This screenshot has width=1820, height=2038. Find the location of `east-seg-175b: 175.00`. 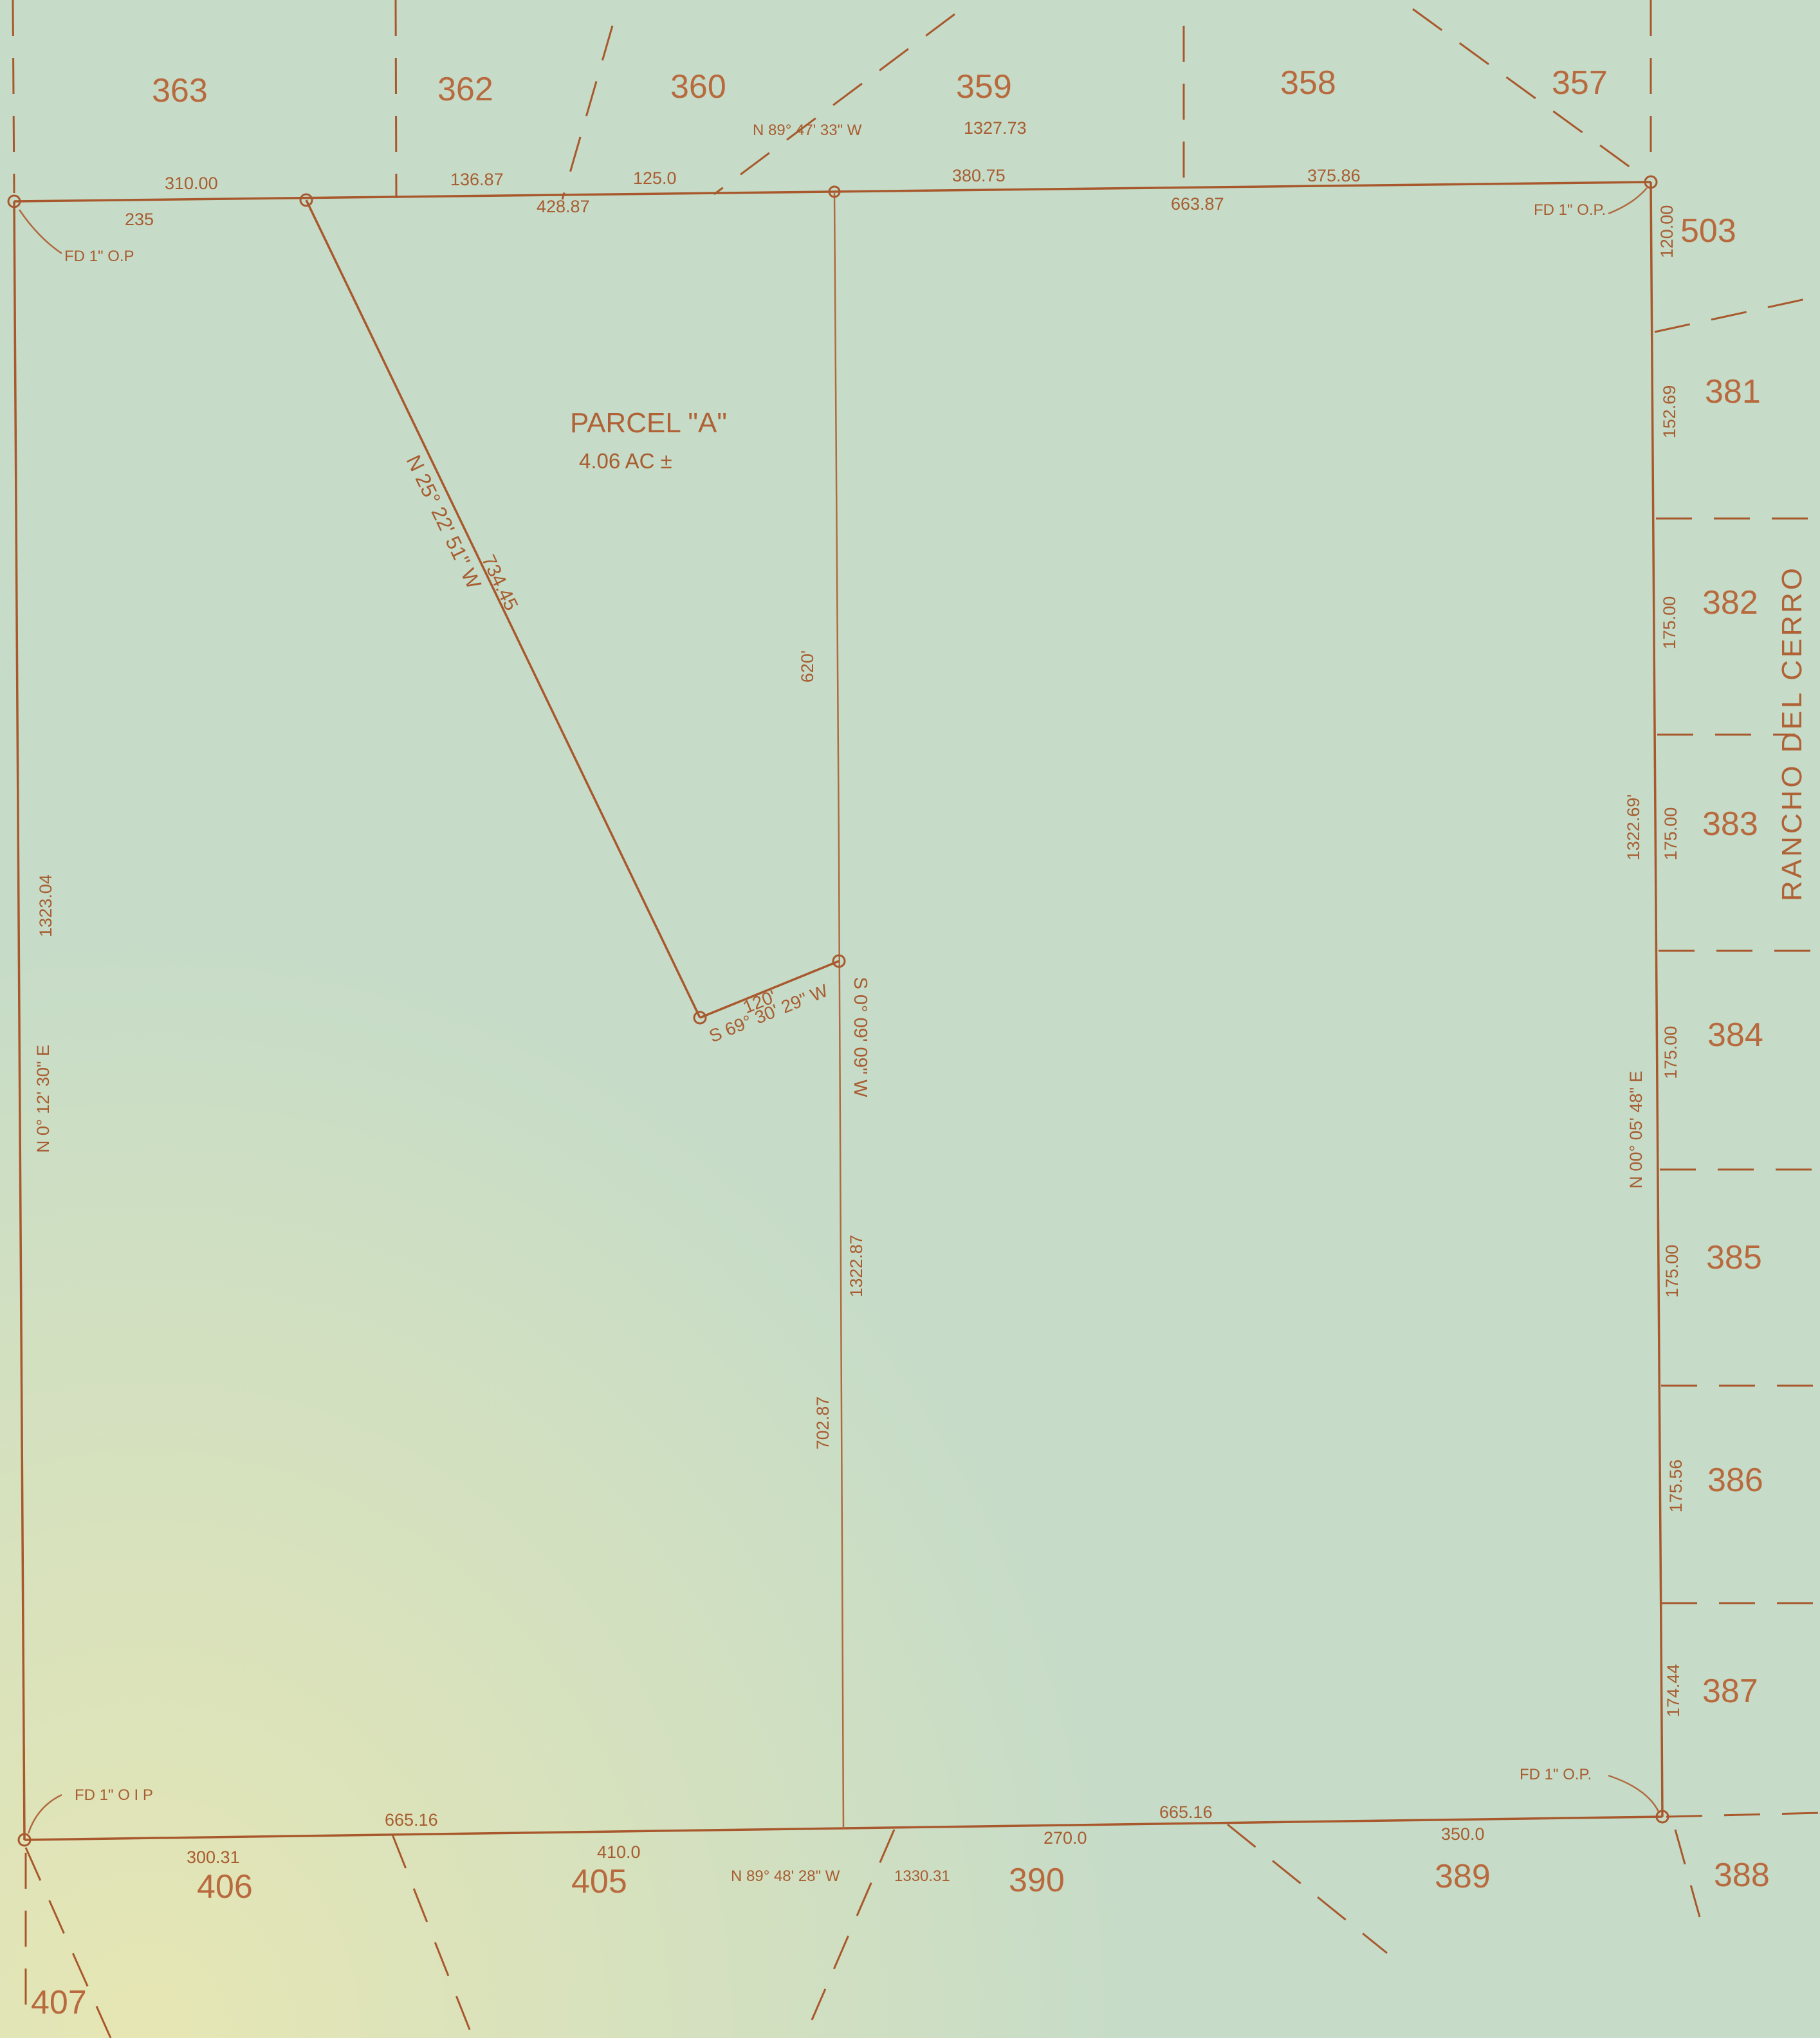

east-seg-175b: 175.00 is located at coordinates (1670, 834).